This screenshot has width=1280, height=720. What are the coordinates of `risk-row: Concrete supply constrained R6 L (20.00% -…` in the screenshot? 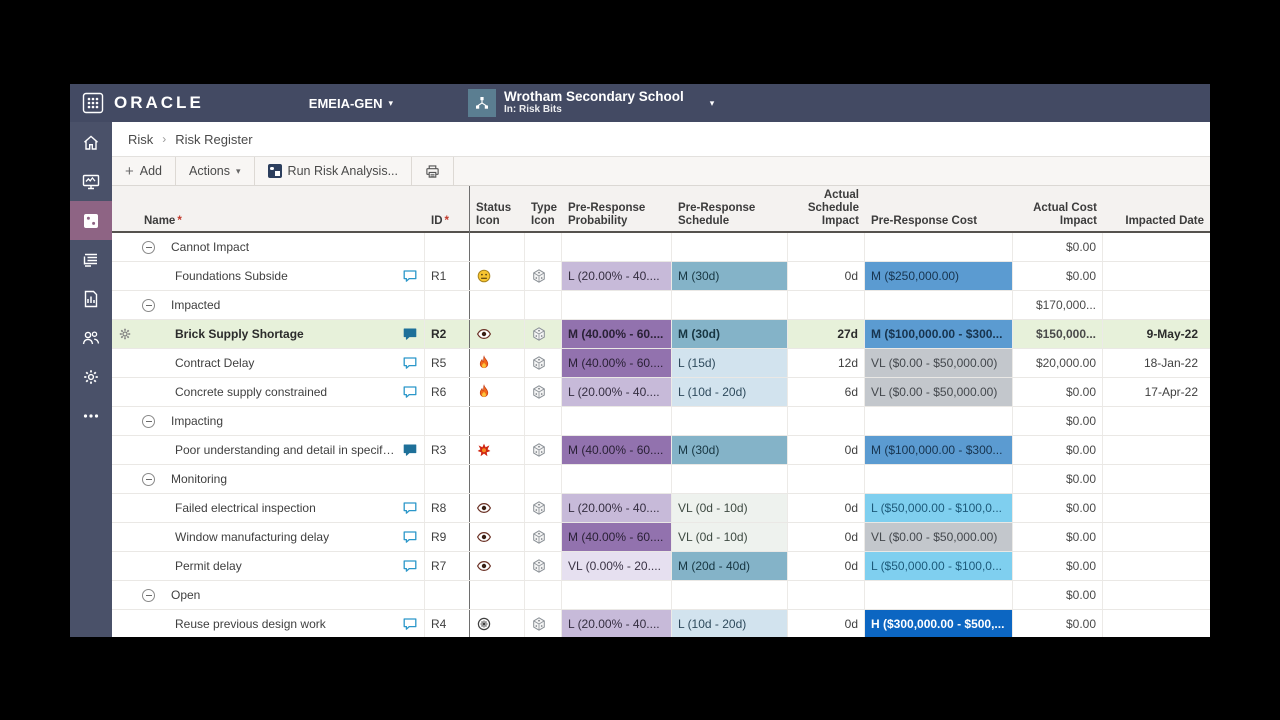 It's located at (661, 392).